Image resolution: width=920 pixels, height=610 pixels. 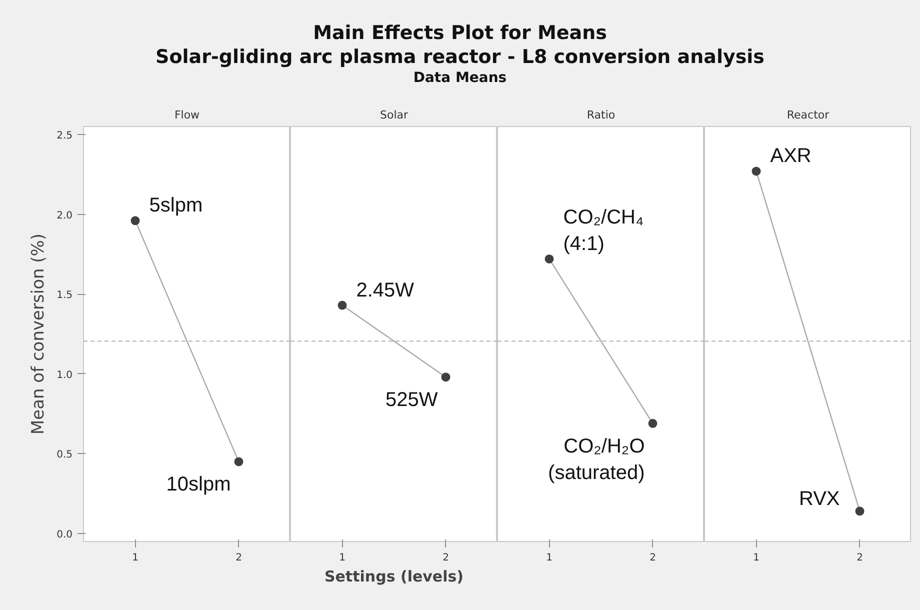 I want to click on chart-title: Flow, so click(x=187, y=115).